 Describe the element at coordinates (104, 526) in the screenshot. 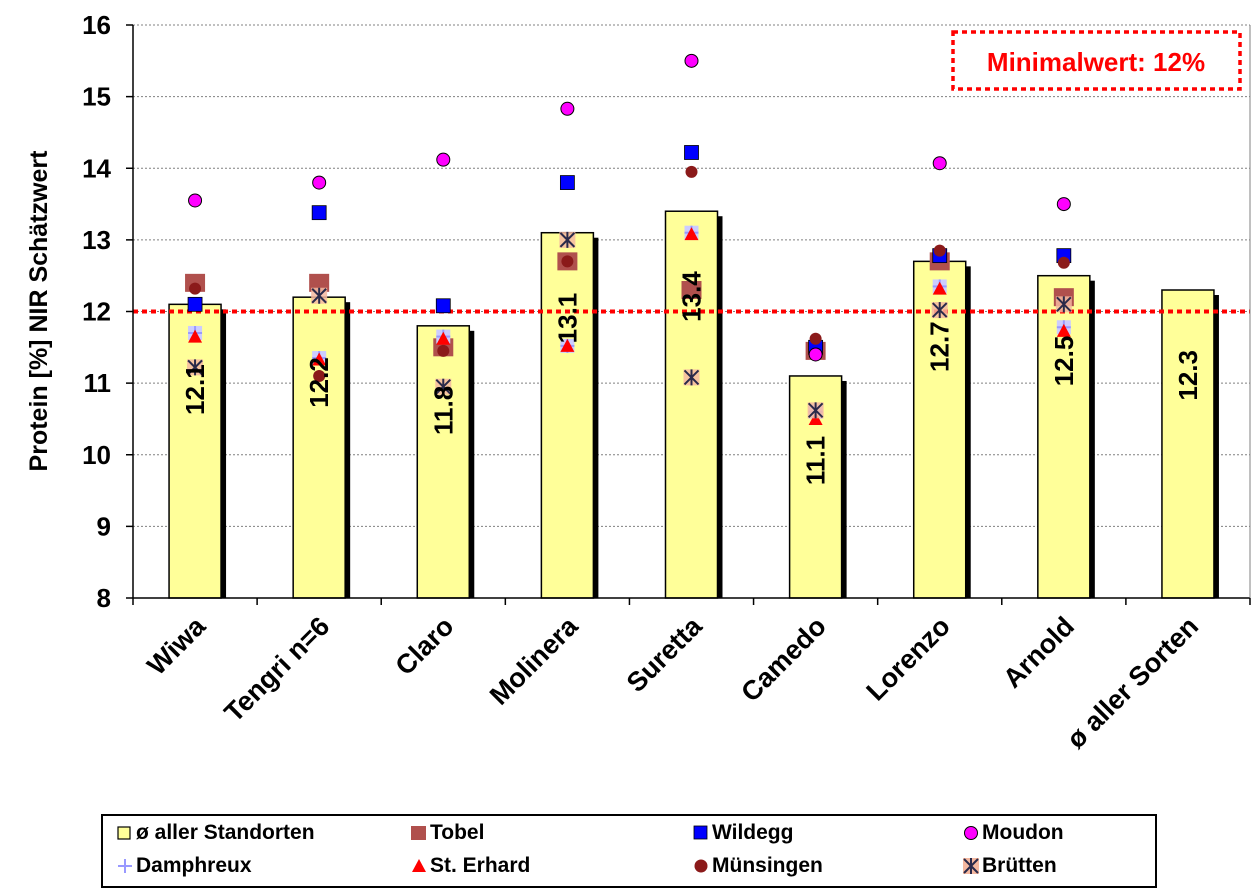

I see `y-tick-label: 9` at that location.